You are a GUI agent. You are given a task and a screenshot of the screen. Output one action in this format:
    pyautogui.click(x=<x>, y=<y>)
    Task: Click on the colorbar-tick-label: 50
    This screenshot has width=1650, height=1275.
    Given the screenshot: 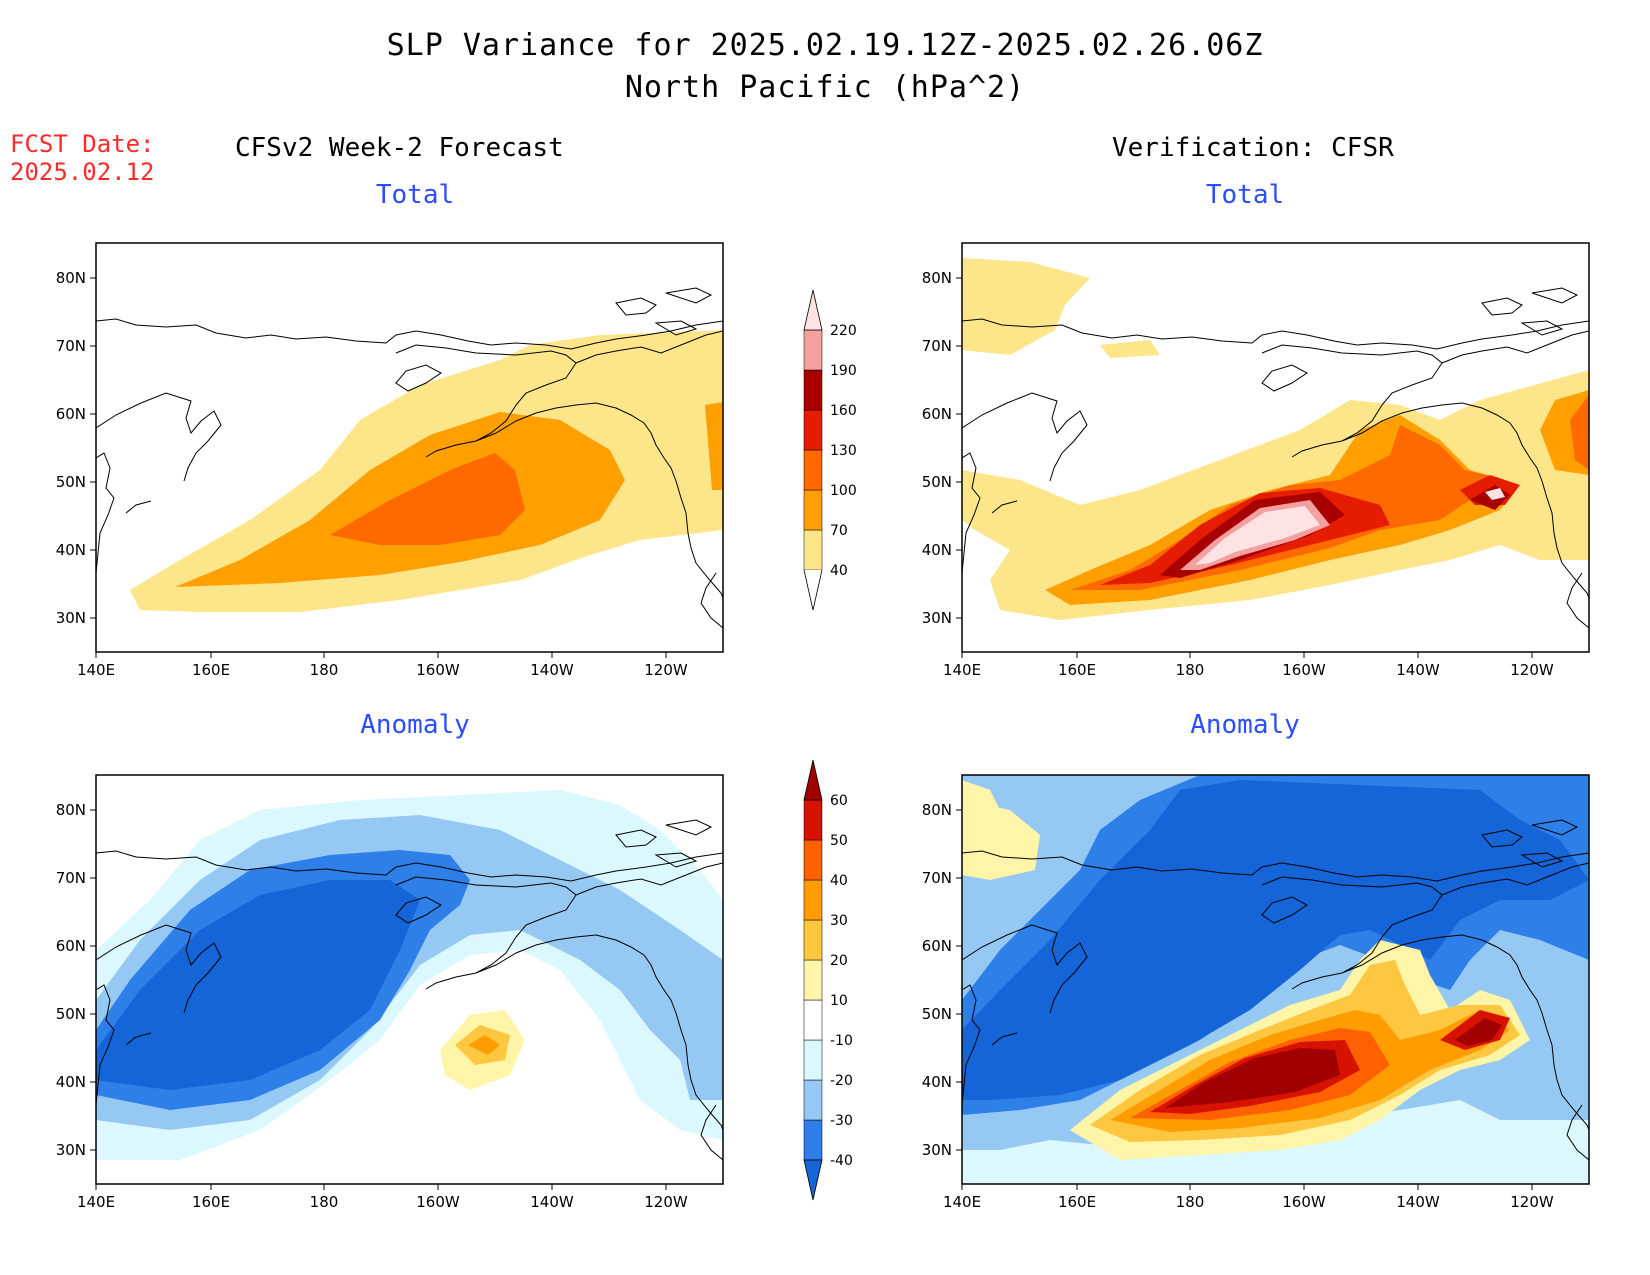 What is the action you would take?
    pyautogui.click(x=839, y=841)
    